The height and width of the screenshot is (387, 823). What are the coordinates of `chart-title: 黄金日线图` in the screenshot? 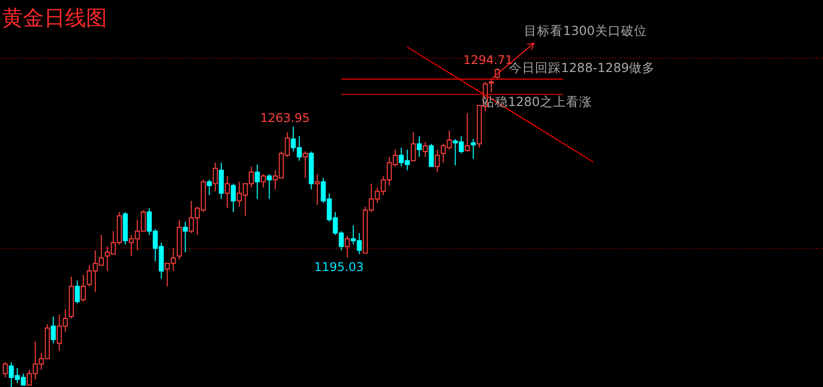 It's located at (54, 18).